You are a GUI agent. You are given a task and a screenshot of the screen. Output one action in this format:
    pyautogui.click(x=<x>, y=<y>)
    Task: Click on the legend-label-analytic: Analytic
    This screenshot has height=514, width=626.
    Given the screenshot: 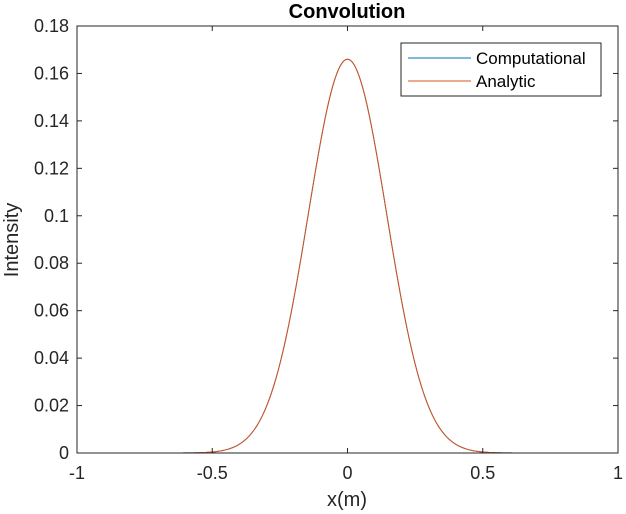 What is the action you would take?
    pyautogui.click(x=506, y=81)
    